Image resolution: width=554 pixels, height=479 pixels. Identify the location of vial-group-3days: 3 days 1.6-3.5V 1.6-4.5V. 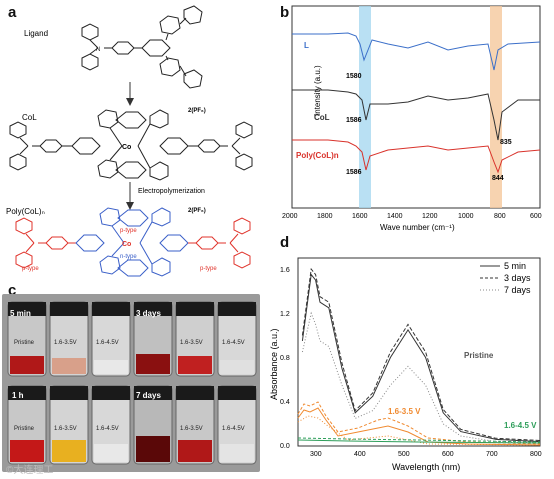
(195, 339).